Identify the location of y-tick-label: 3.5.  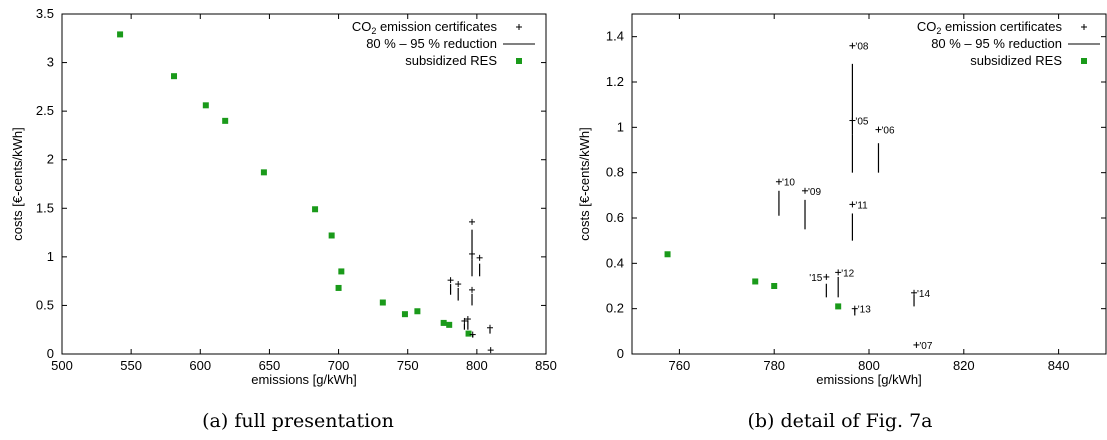
(45, 13).